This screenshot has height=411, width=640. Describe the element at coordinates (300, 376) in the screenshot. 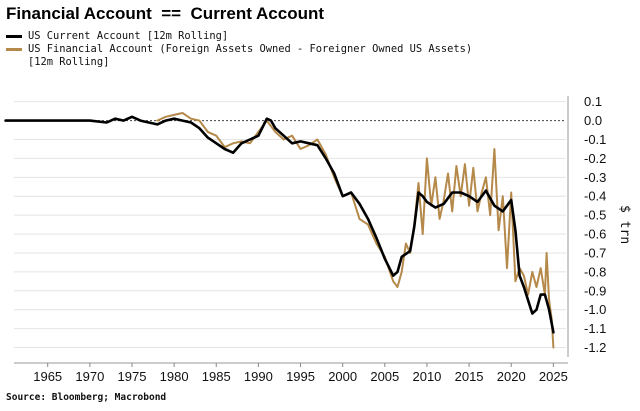

I see `x-tick-label: 1995` at that location.